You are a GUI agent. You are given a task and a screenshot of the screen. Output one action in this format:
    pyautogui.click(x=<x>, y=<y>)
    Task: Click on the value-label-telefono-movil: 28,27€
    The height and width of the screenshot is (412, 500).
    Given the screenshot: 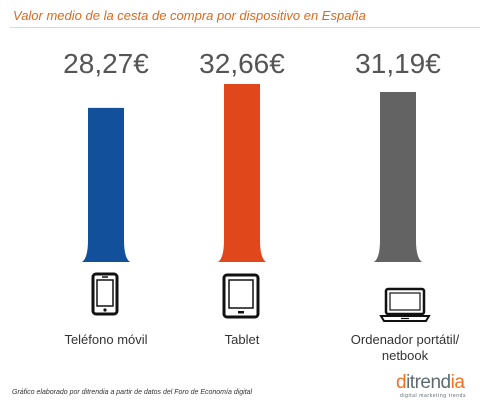 What is the action you would take?
    pyautogui.click(x=106, y=63)
    